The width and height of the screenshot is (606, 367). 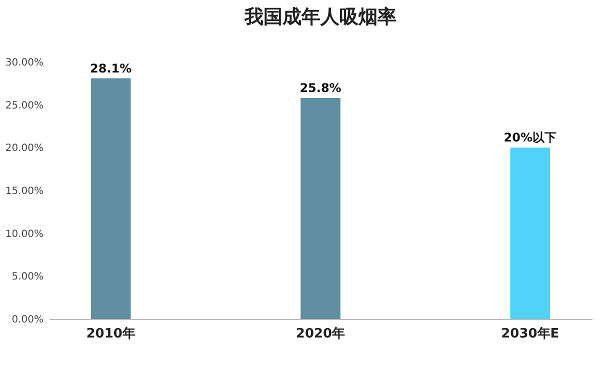 What do you see at coordinates (320, 17) in the screenshot?
I see `chart-title: 我国成年人吸烟率` at bounding box center [320, 17].